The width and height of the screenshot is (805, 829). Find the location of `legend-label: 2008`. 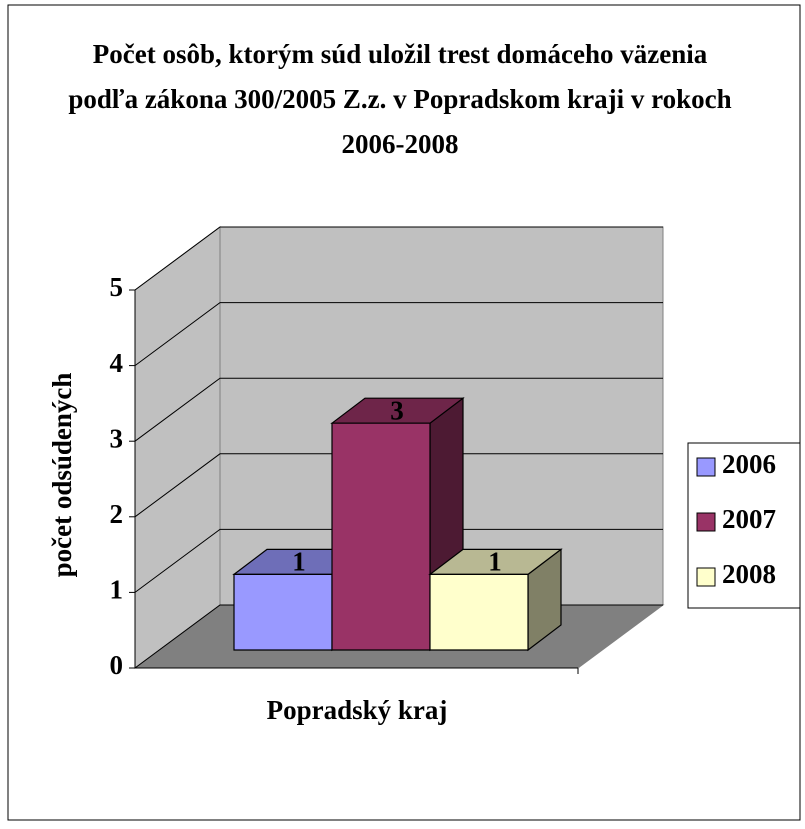

legend-label: 2008 is located at coordinates (749, 574).